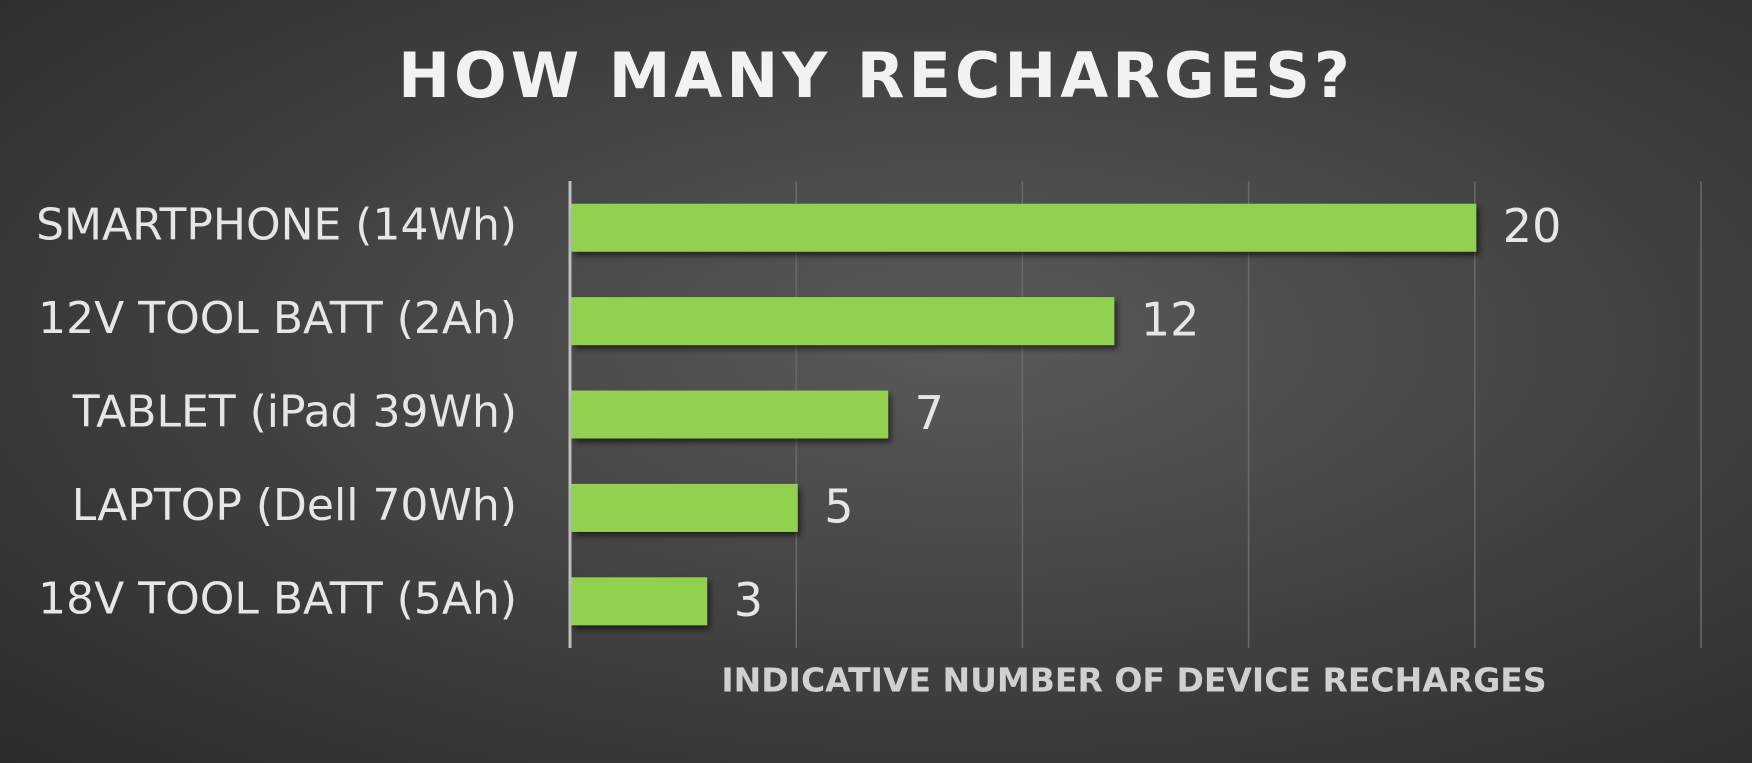  I want to click on value-label: 12, so click(1170, 320).